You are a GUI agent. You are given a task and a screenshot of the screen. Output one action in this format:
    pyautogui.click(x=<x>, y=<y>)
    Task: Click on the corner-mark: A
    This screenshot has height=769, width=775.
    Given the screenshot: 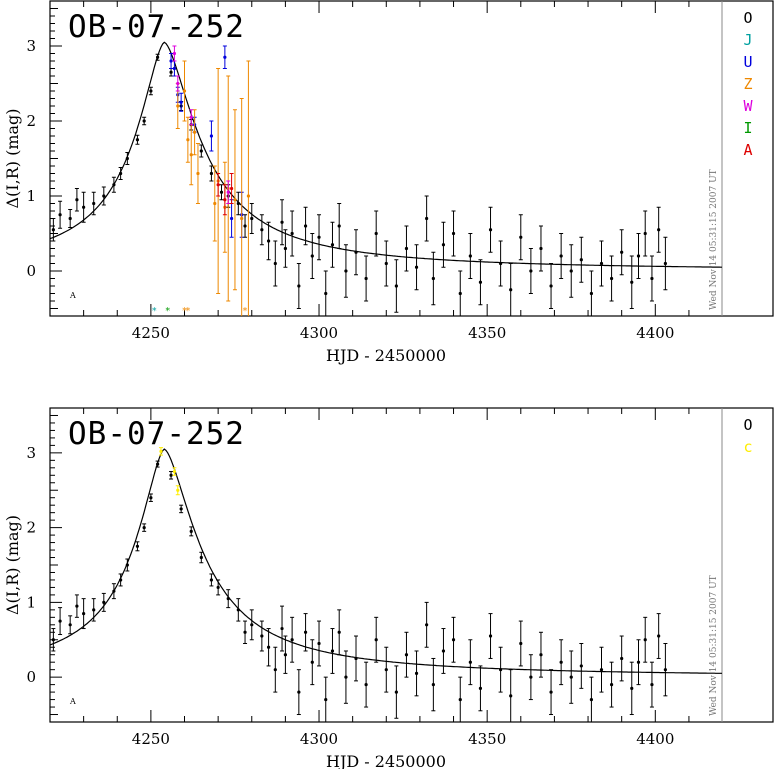 What is the action you would take?
    pyautogui.click(x=72, y=295)
    